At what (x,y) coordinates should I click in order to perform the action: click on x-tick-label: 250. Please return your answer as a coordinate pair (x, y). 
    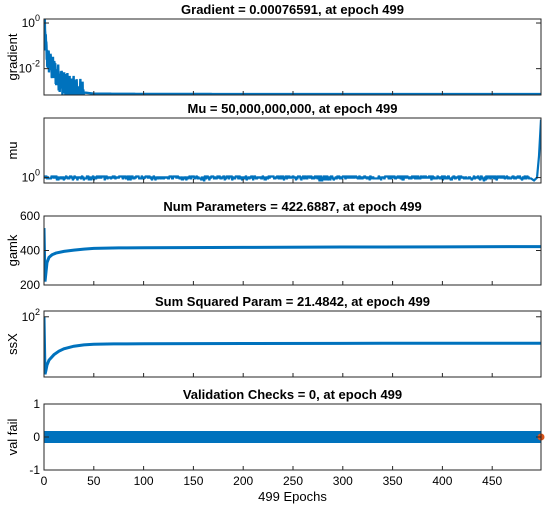
    Looking at the image, I should click on (293, 481).